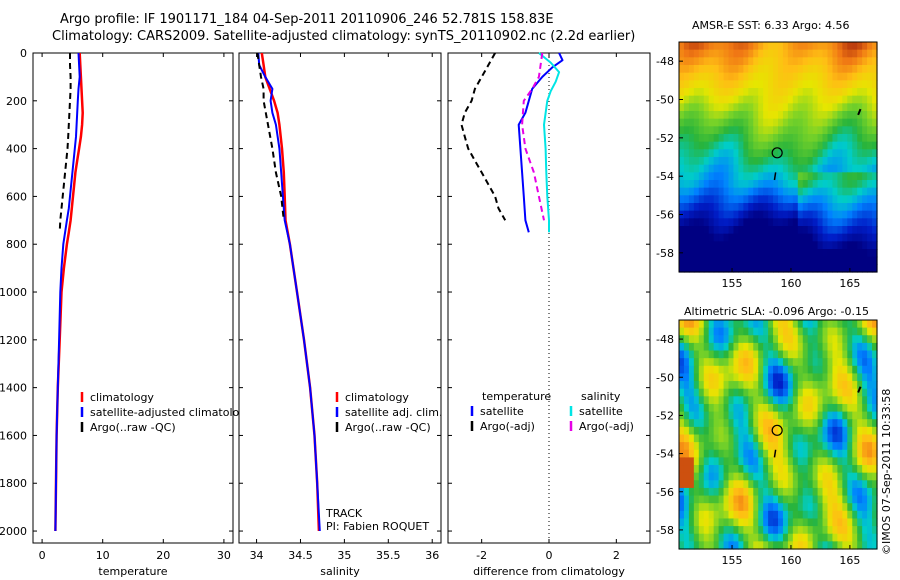  What do you see at coordinates (516, 396) in the screenshot?
I see `legend-label-diff-0: temperature` at bounding box center [516, 396].